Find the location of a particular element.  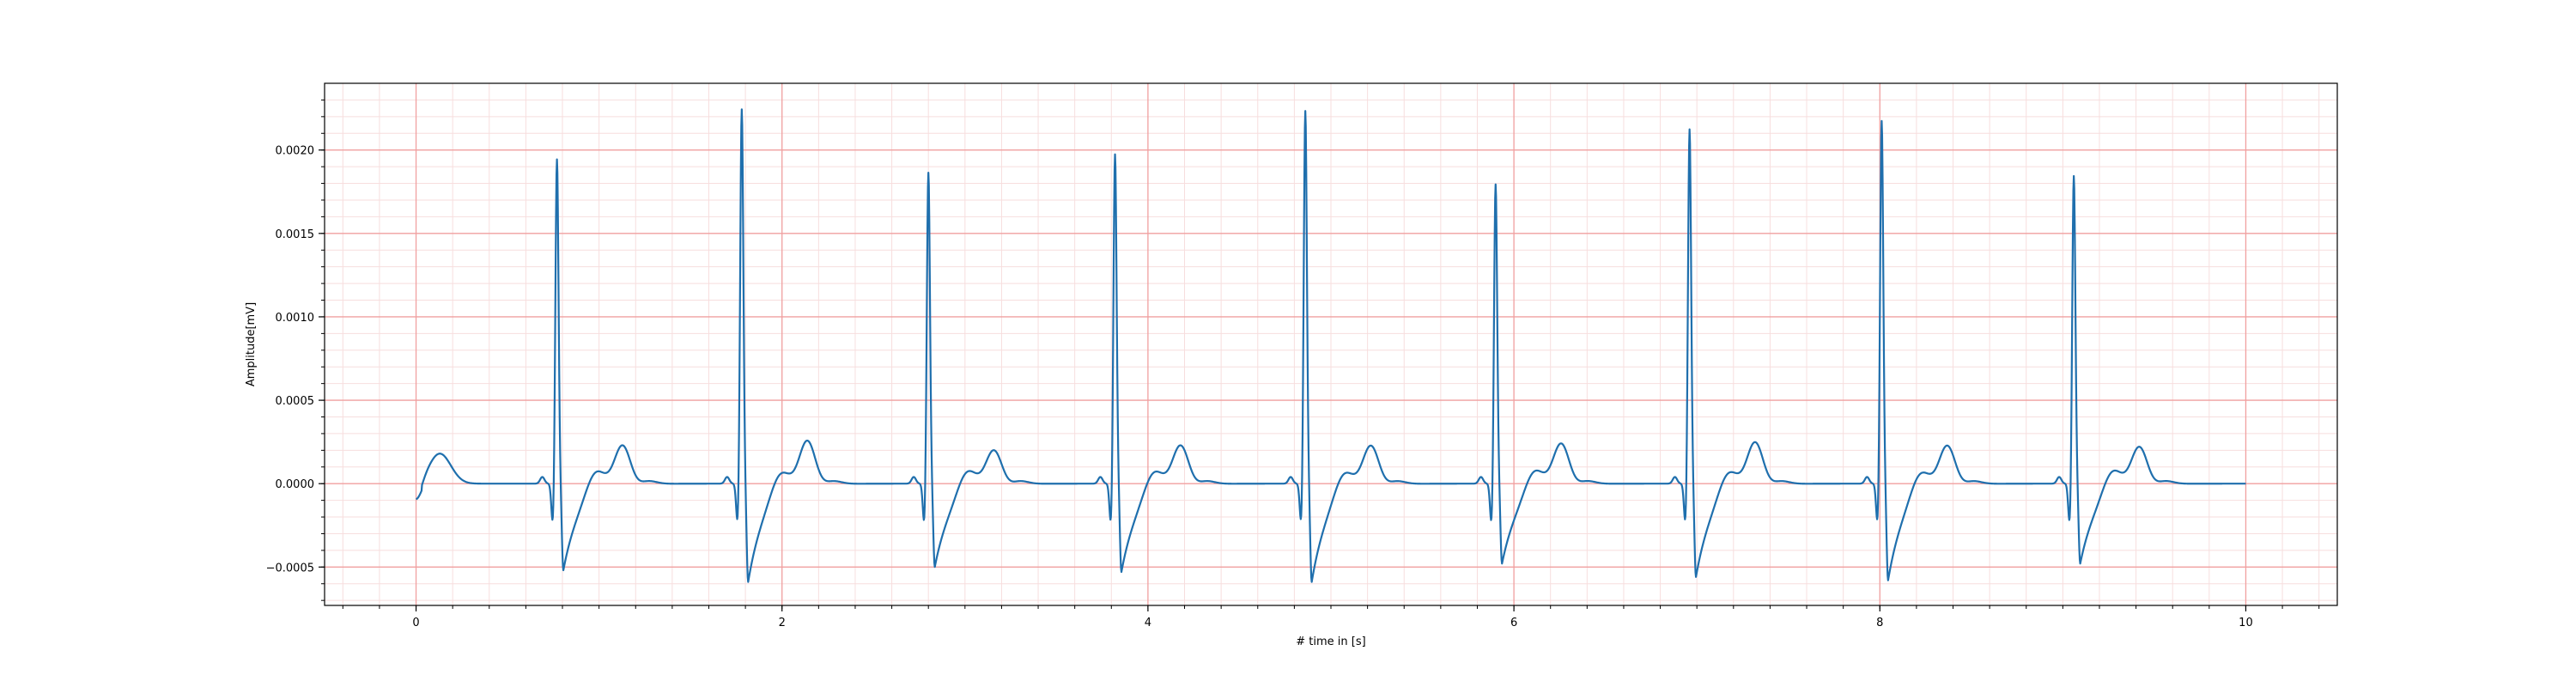

x-axis-label: # time in [s] is located at coordinates (1330, 641).